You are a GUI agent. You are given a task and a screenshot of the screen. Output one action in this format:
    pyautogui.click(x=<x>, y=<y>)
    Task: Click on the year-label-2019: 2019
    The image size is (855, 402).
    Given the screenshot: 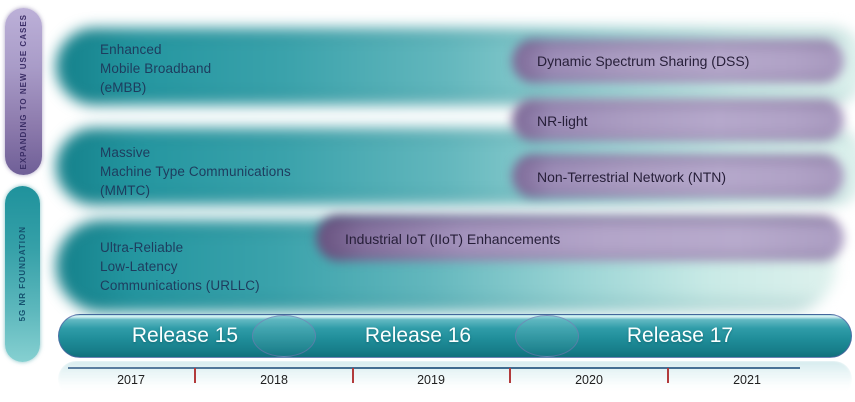 What is the action you would take?
    pyautogui.click(x=431, y=380)
    